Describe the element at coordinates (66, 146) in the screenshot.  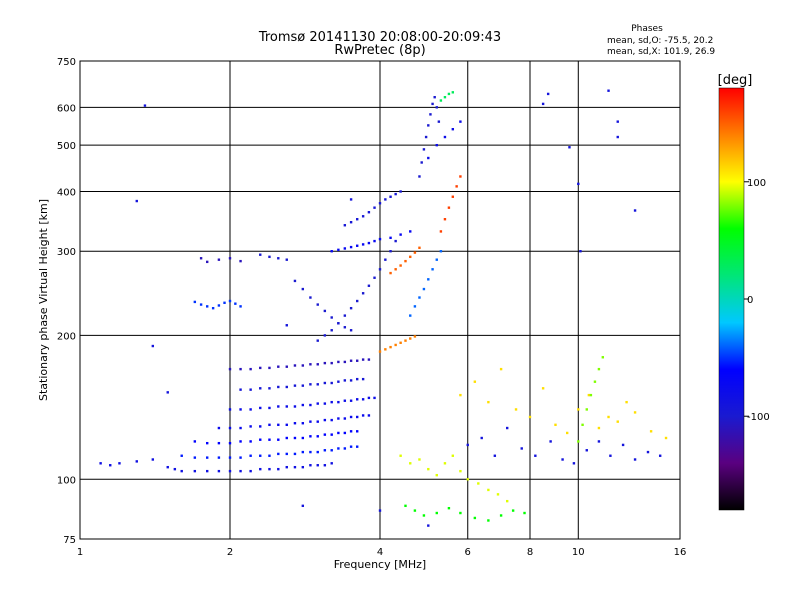
I see `y-tick-label: 500` at that location.